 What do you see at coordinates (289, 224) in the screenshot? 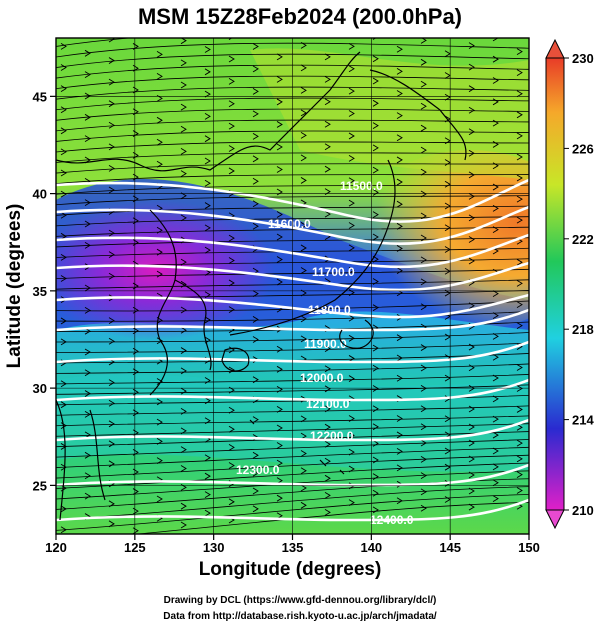
I see `contour-label: 11600.0` at bounding box center [289, 224].